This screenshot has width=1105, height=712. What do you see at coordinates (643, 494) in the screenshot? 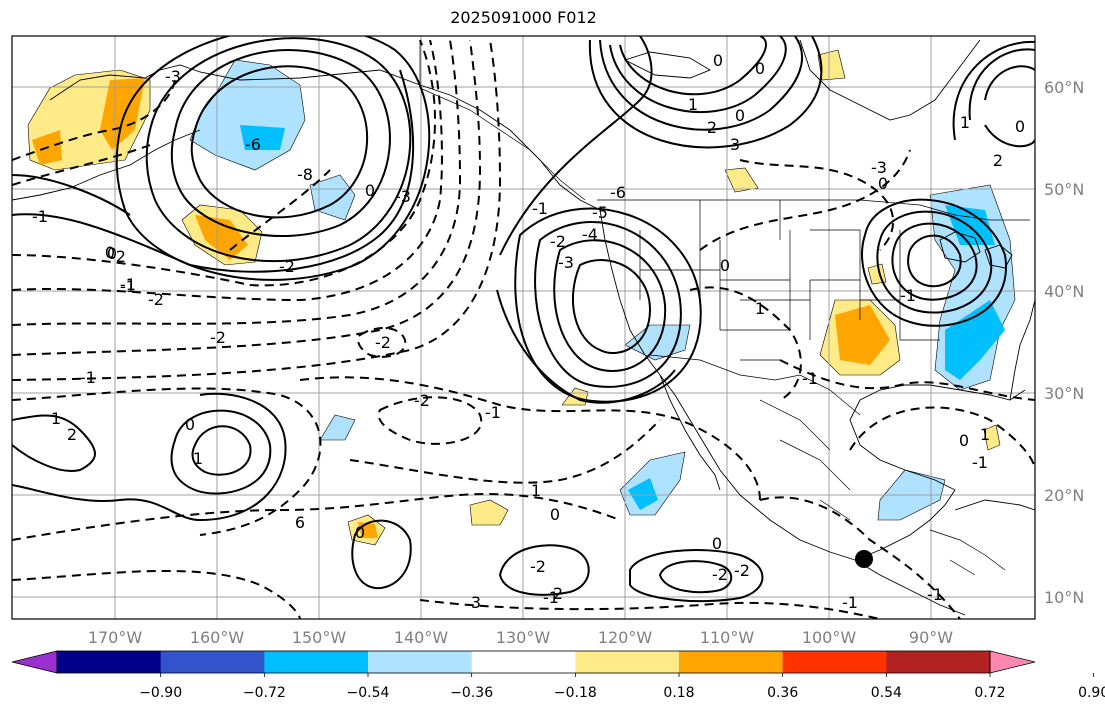
I see `negative-anomaly-baja-core` at bounding box center [643, 494].